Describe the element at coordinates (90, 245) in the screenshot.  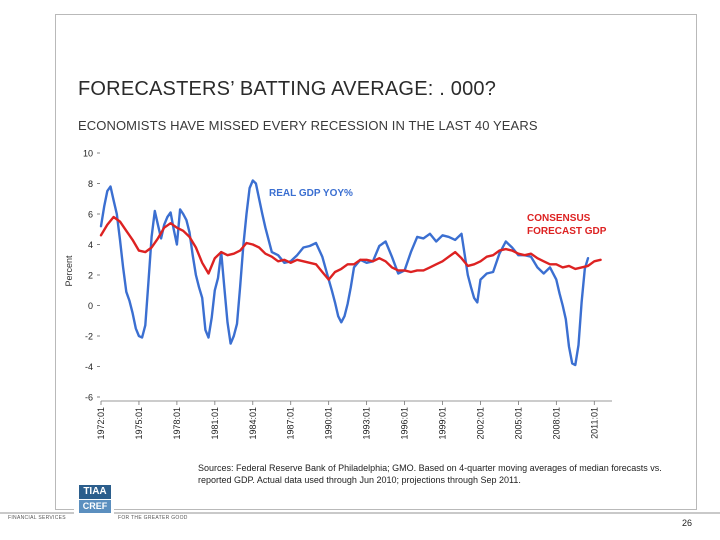
I see `y-tick-label: 4` at that location.